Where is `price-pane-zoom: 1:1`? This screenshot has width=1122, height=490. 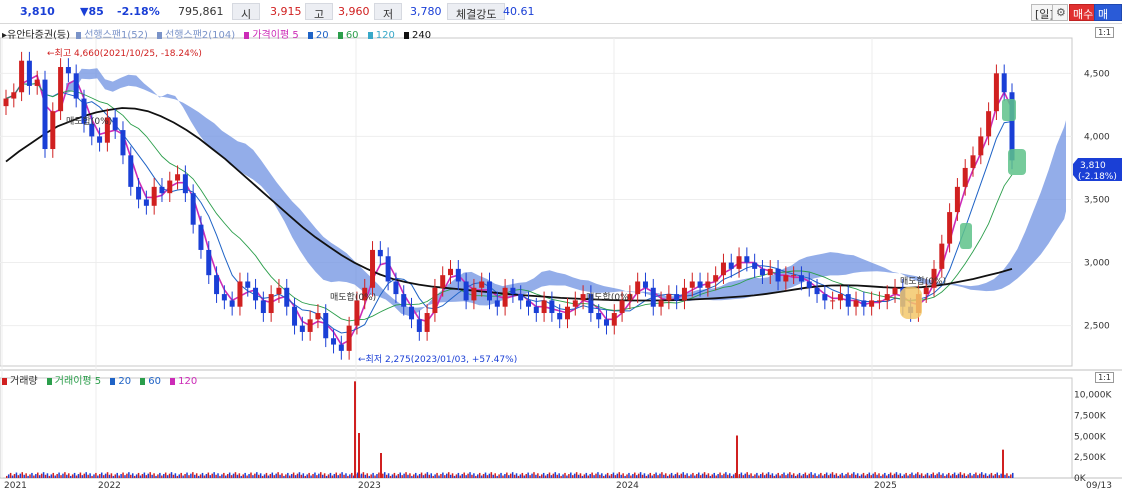 price-pane-zoom: 1:1 is located at coordinates (1104, 32).